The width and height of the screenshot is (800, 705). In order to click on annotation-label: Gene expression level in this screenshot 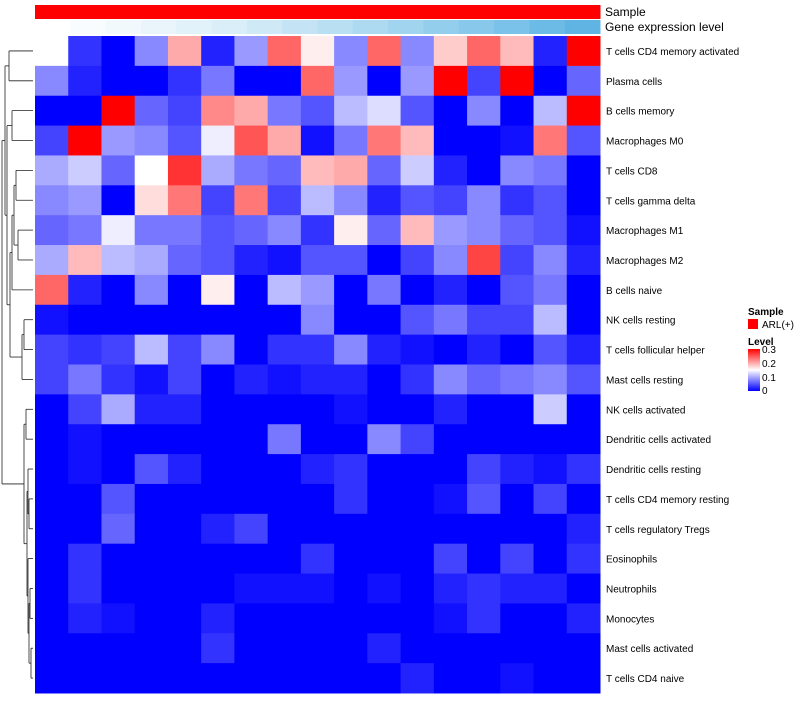, I will do `click(664, 27)`.